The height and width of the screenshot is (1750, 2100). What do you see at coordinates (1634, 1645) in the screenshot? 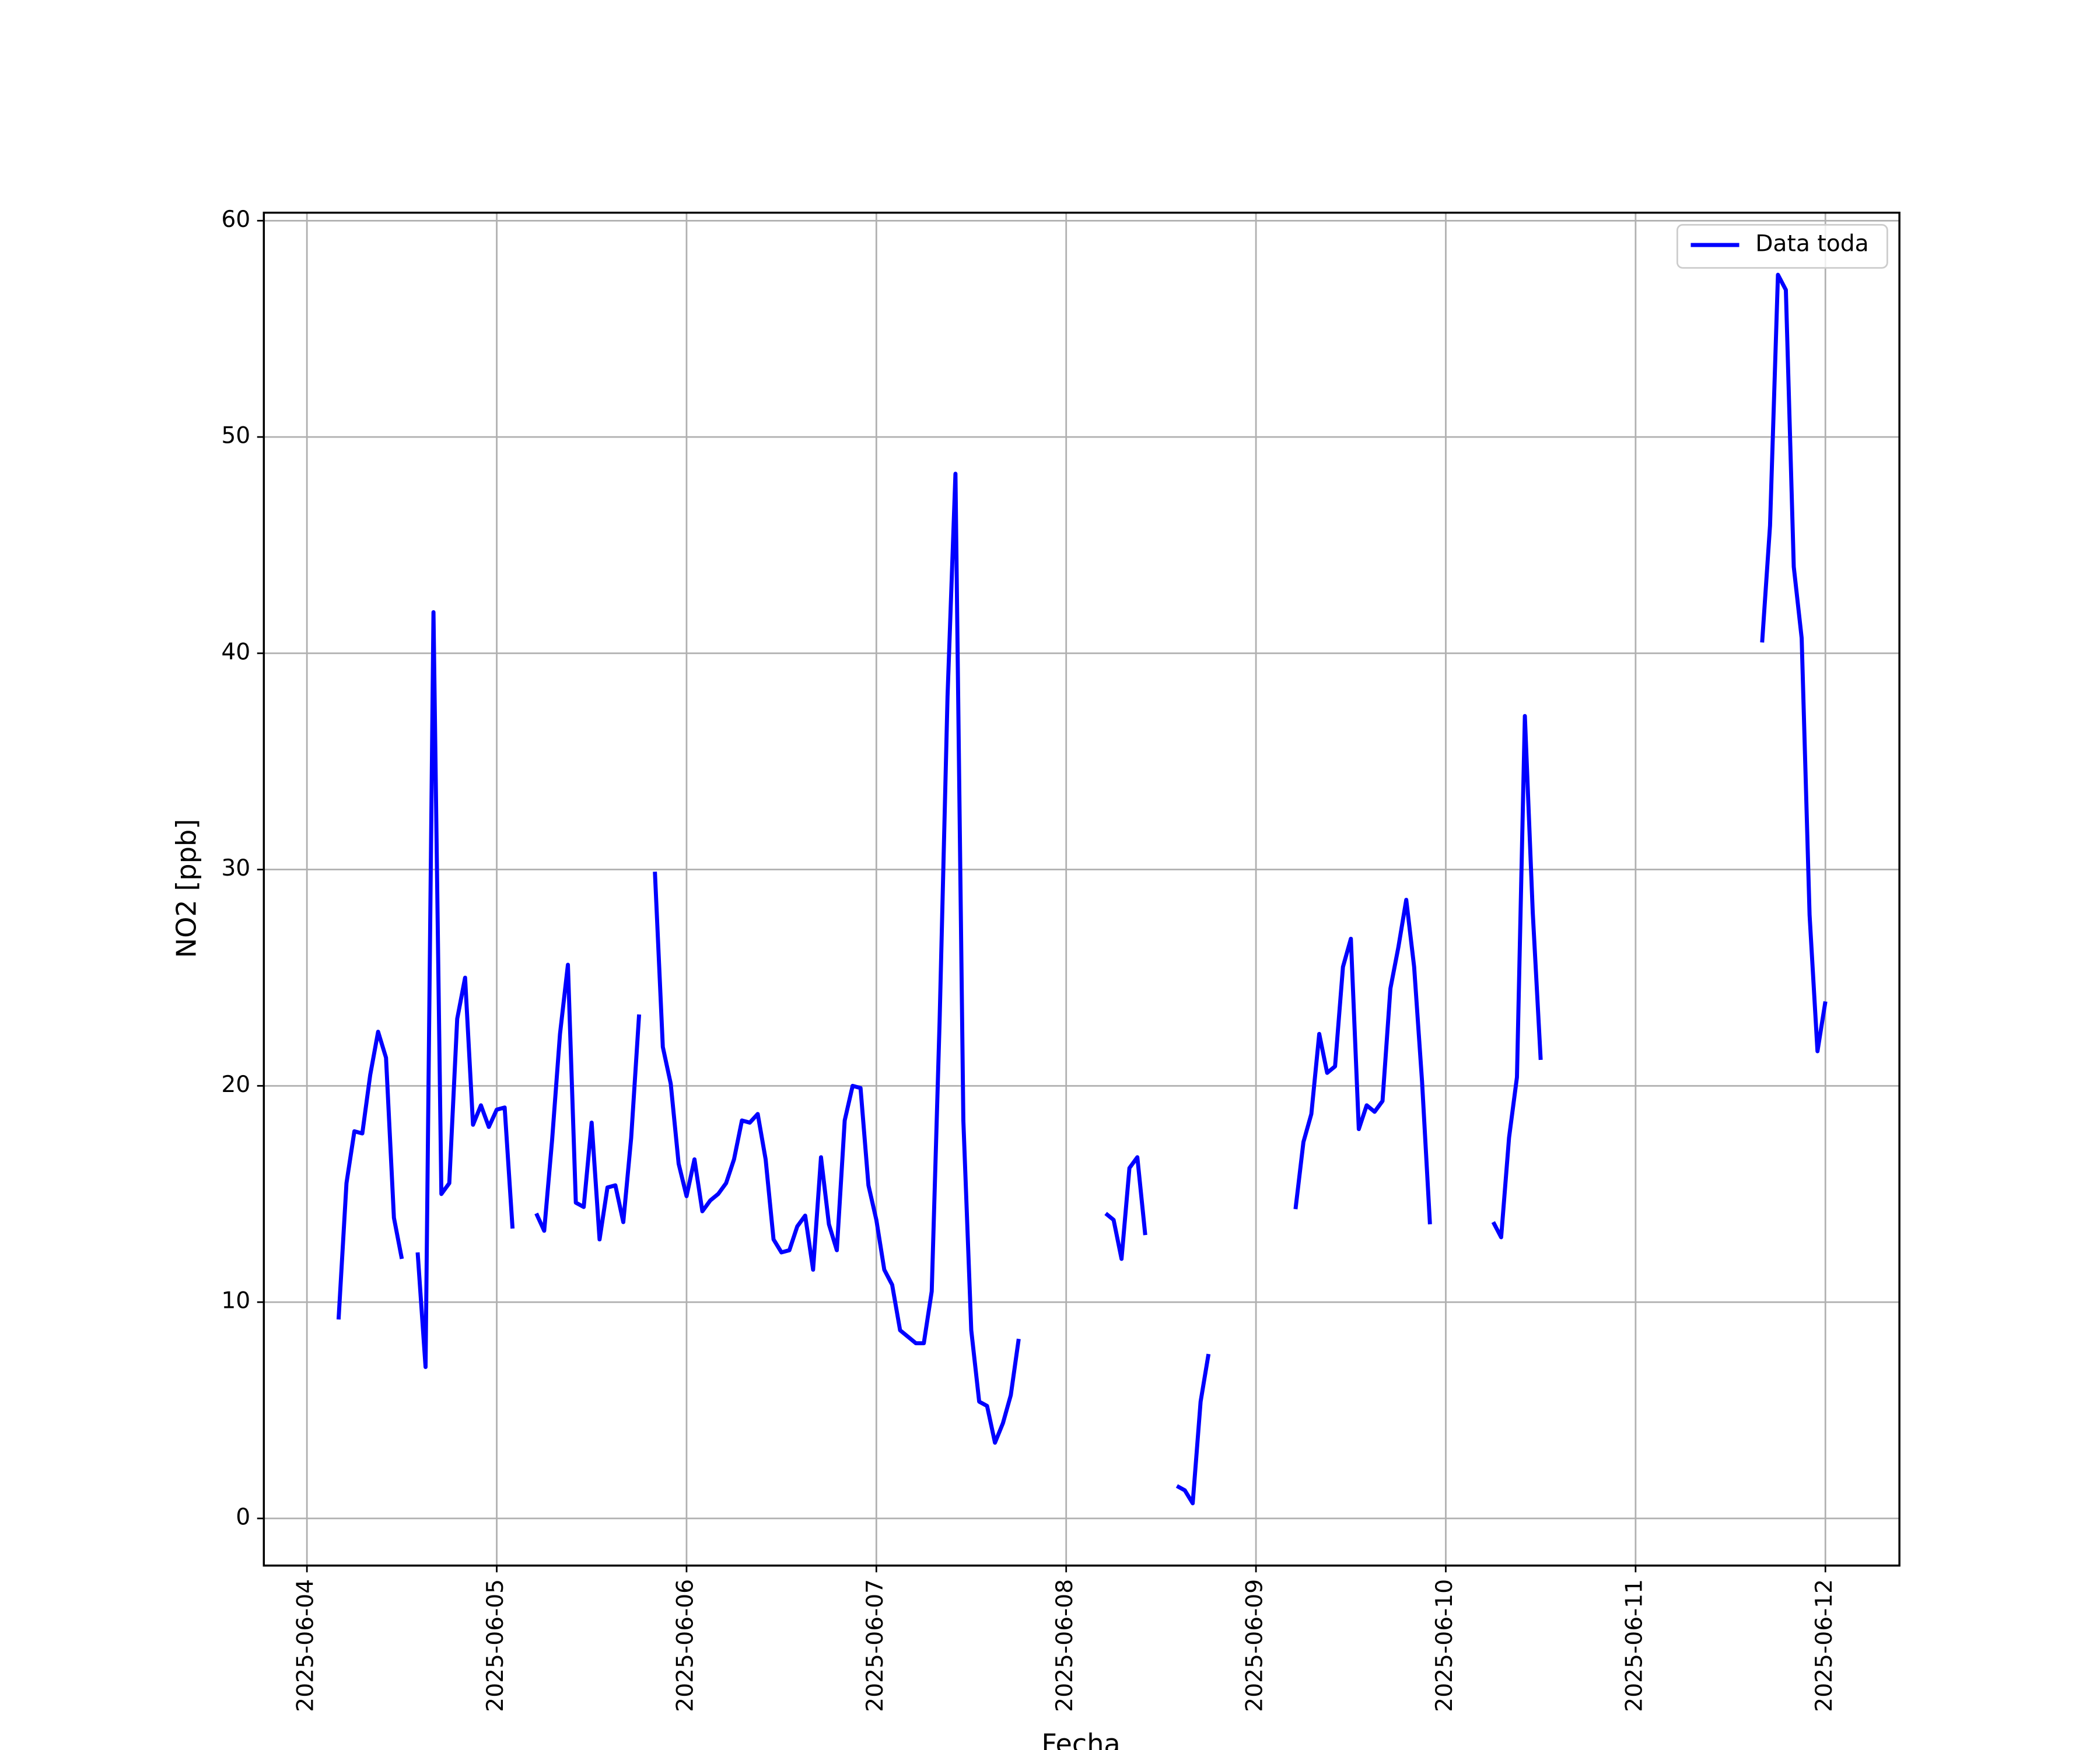
I see `x-tick-label: 2025-06-11` at bounding box center [1634, 1645].